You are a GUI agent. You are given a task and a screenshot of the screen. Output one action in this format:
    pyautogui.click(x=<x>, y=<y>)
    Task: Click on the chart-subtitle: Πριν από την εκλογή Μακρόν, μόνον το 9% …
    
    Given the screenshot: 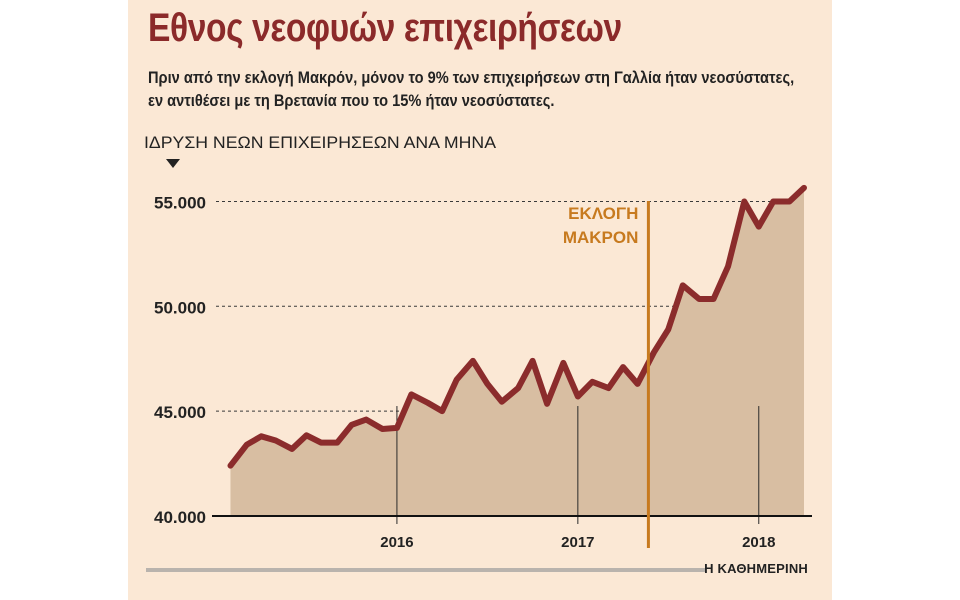 What is the action you would take?
    pyautogui.click(x=471, y=89)
    